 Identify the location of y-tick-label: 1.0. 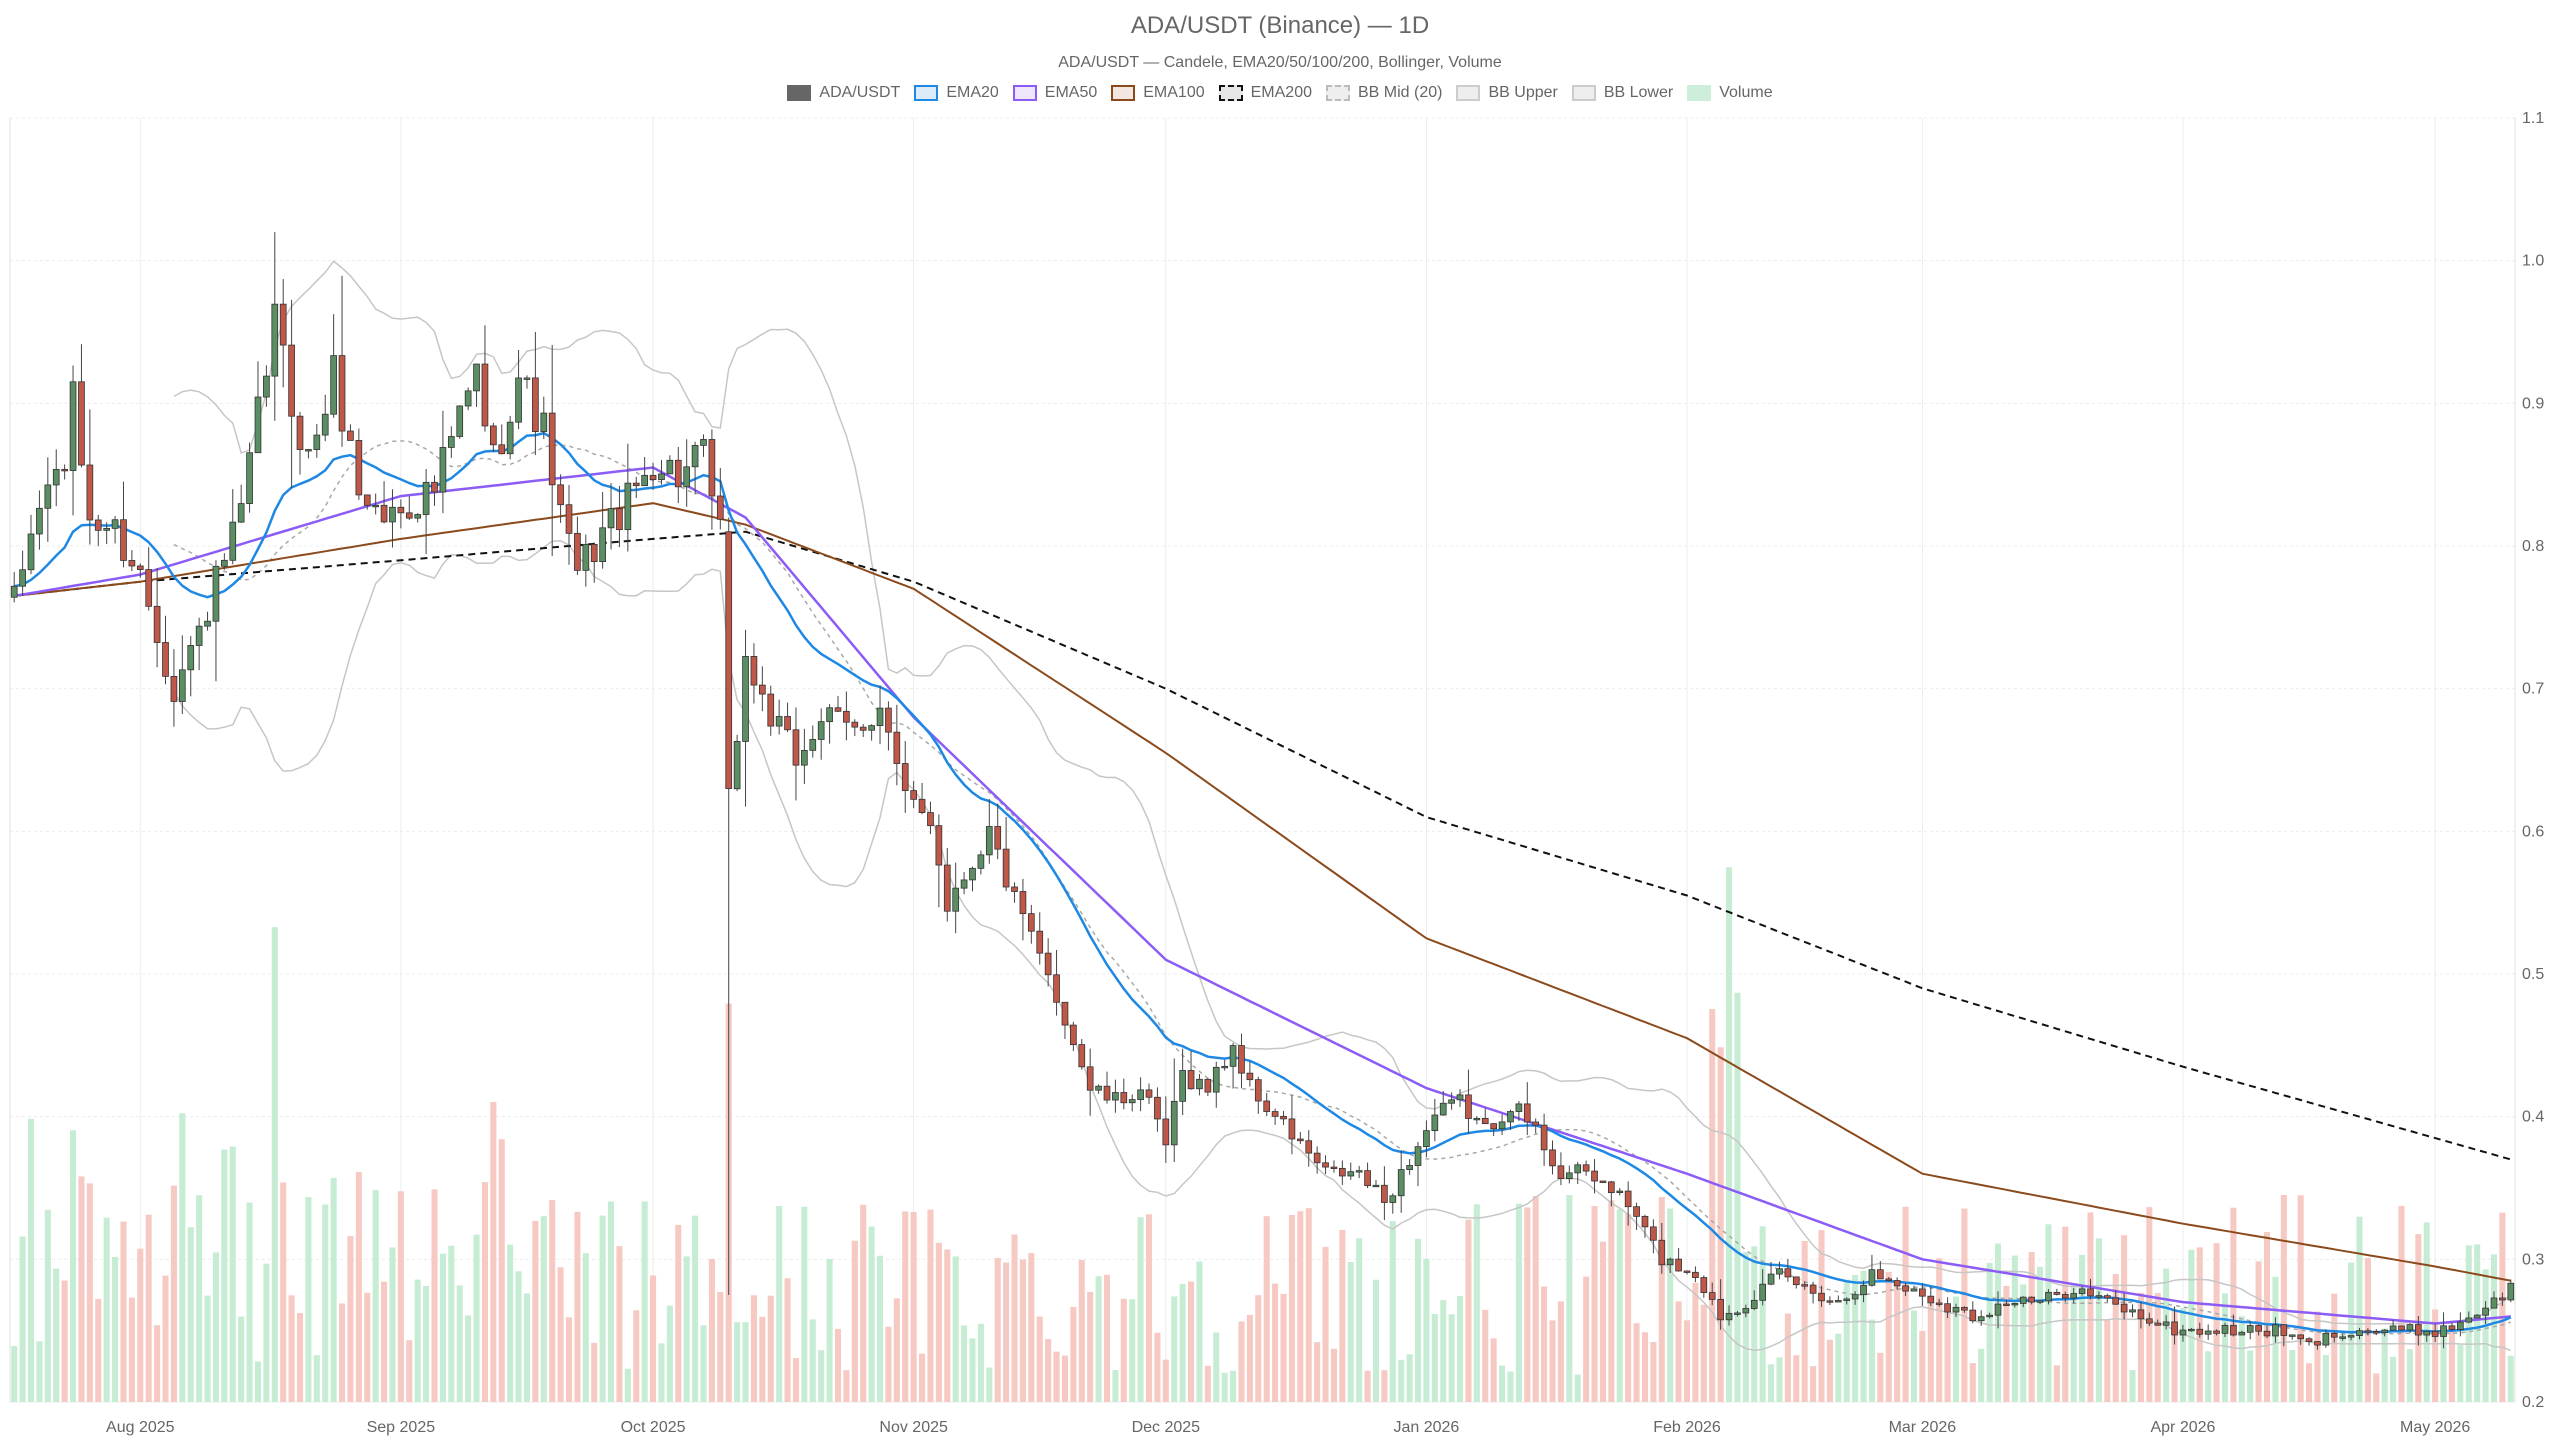
(2533, 261).